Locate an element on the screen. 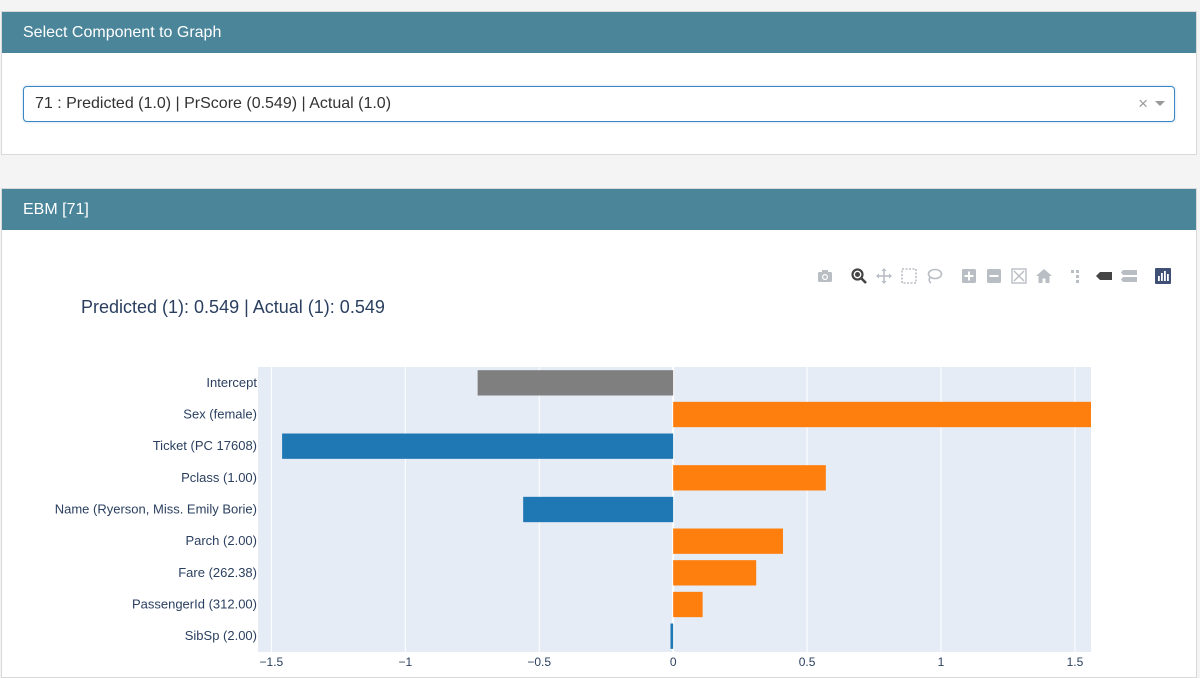 Image resolution: width=1200 pixels, height=678 pixels. y-tick-label: Parch (2.00) is located at coordinates (221, 540).